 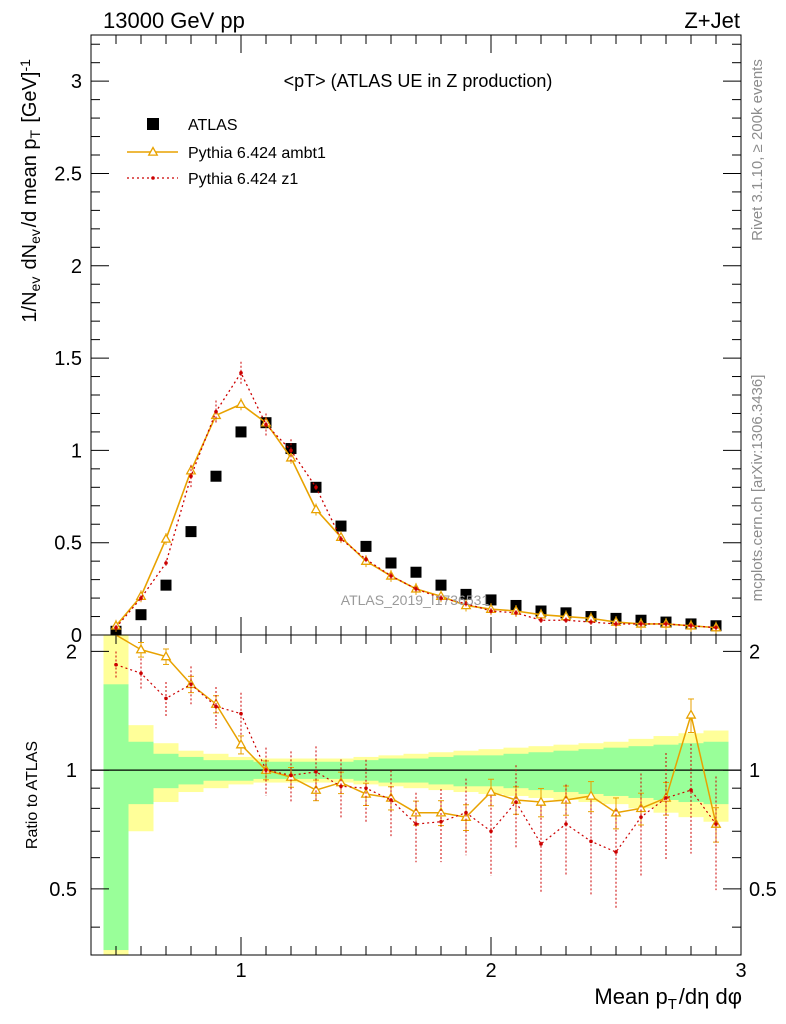 I want to click on legend-item: ATLAS, so click(x=192, y=125).